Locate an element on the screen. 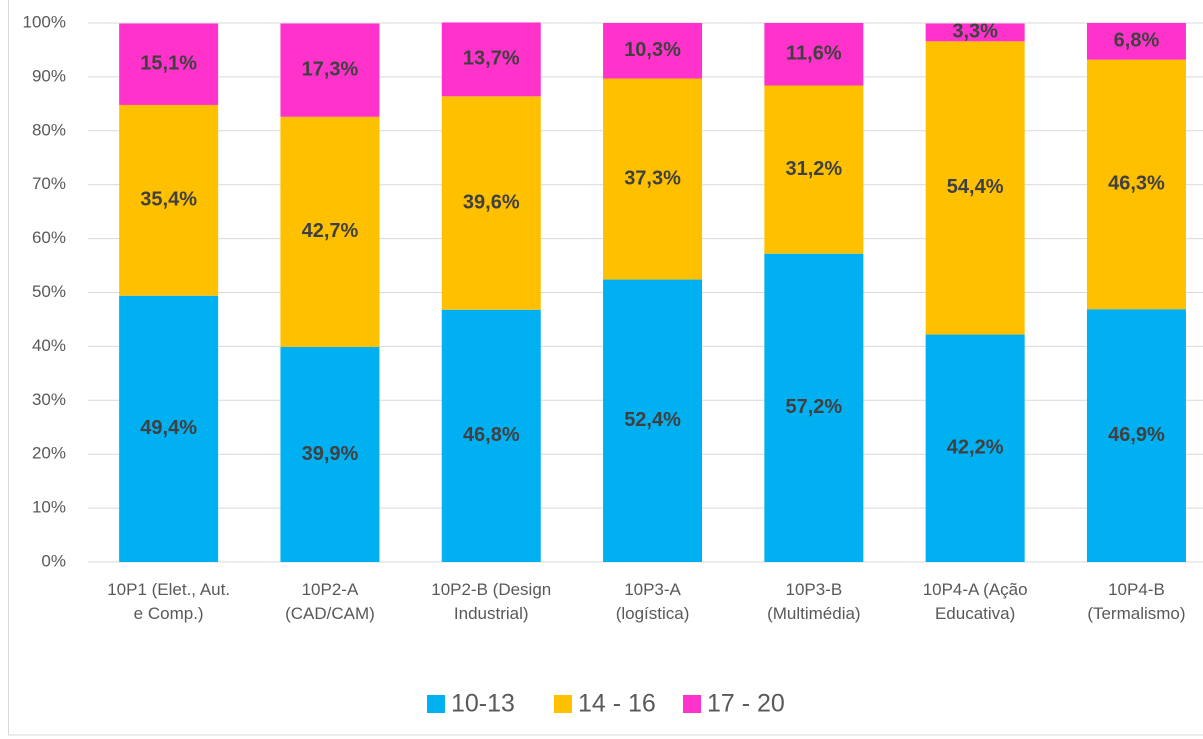  data-label: 46,3% is located at coordinates (1136, 184).